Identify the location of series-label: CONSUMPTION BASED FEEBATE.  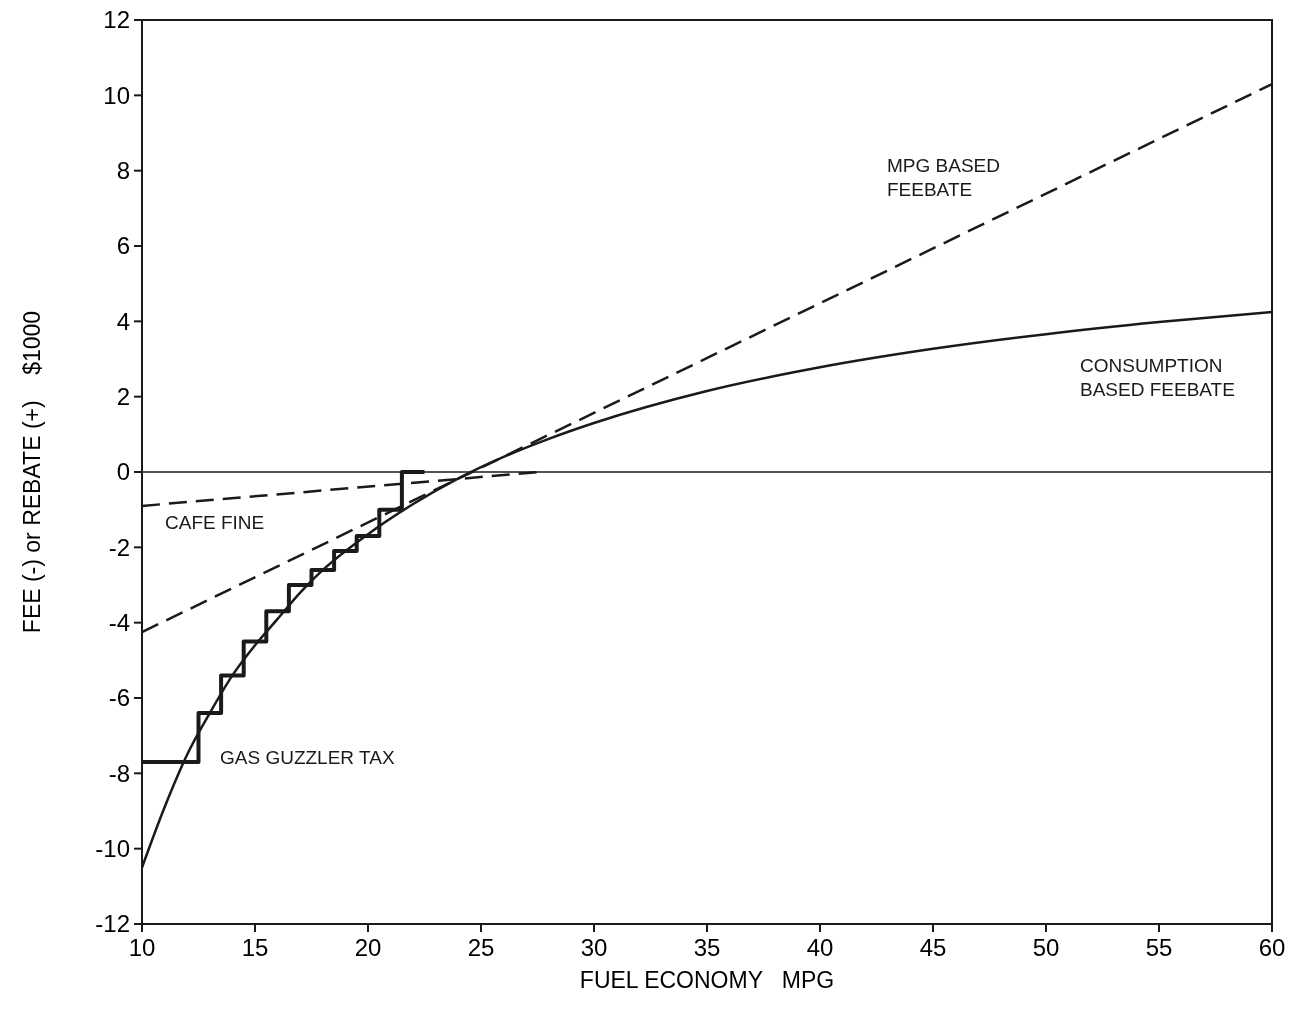
(1157, 377).